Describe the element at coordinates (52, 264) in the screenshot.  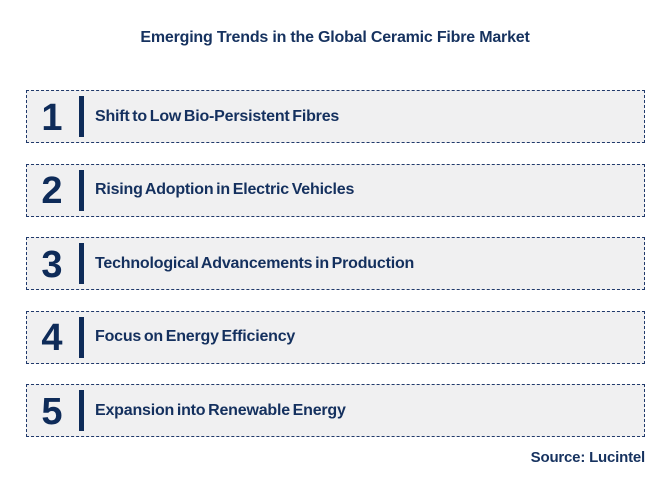
I see `trend-number: 3` at that location.